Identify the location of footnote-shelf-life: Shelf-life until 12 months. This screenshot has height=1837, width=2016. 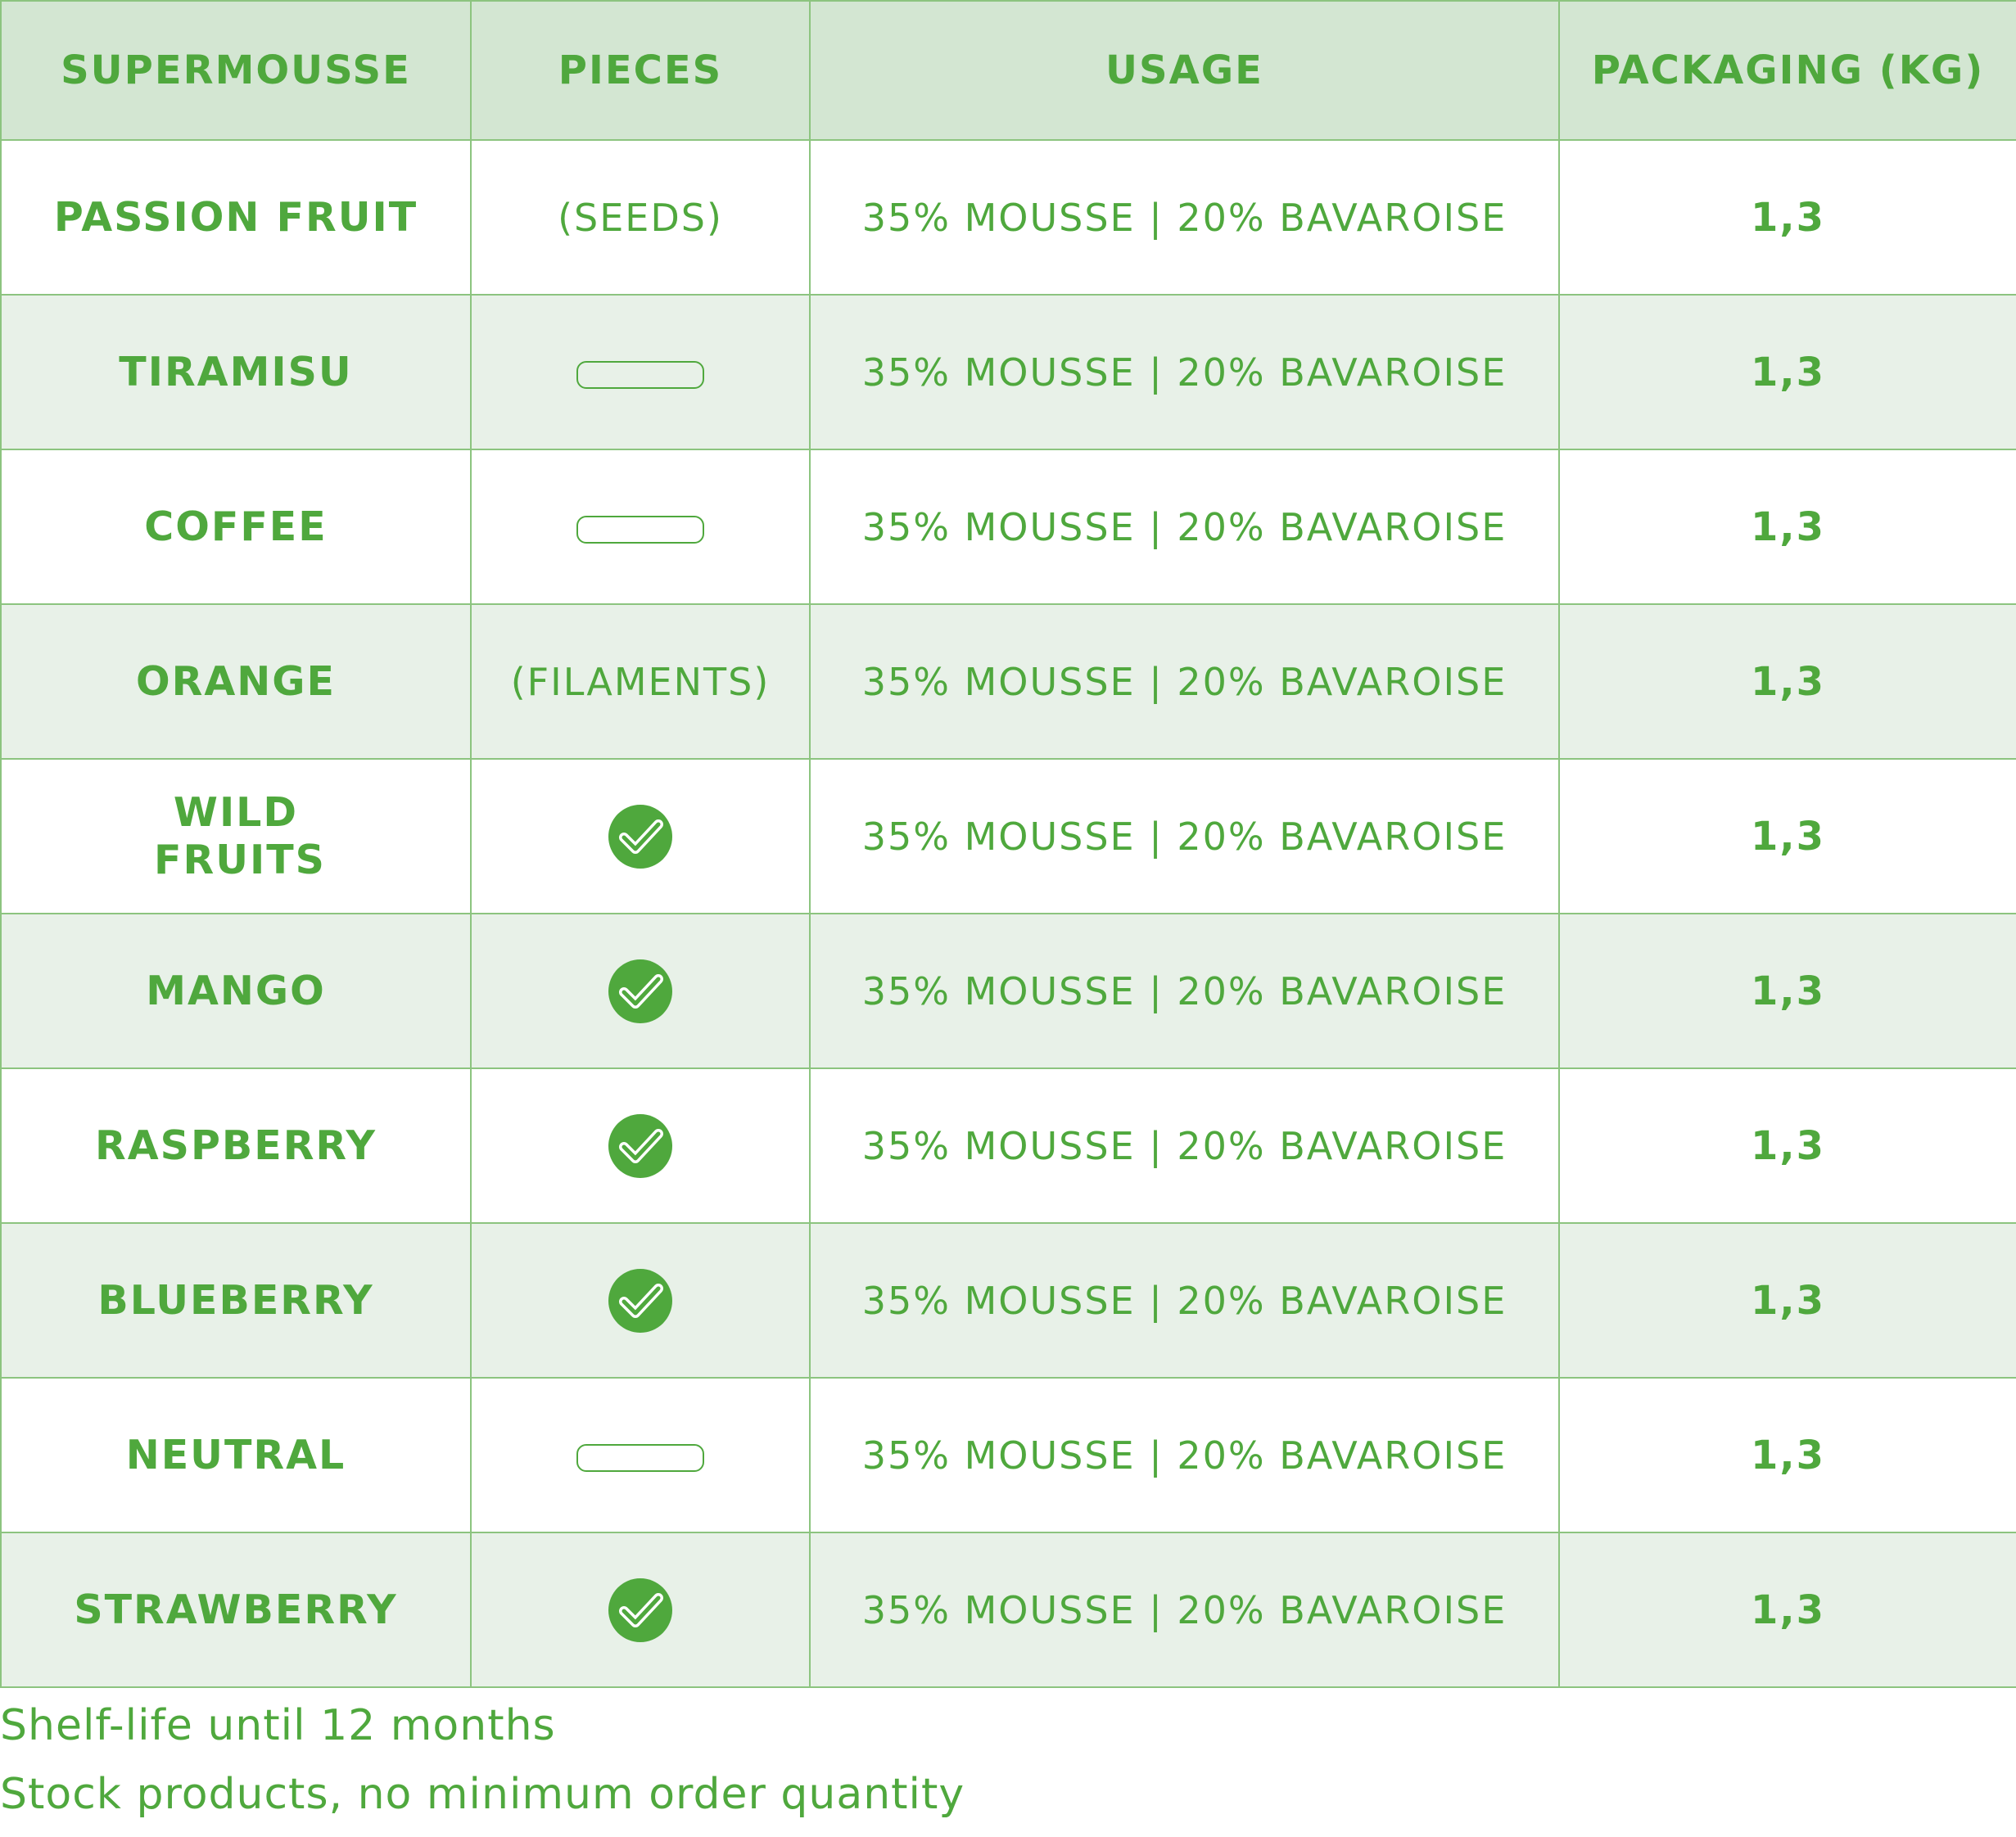
(278, 1726).